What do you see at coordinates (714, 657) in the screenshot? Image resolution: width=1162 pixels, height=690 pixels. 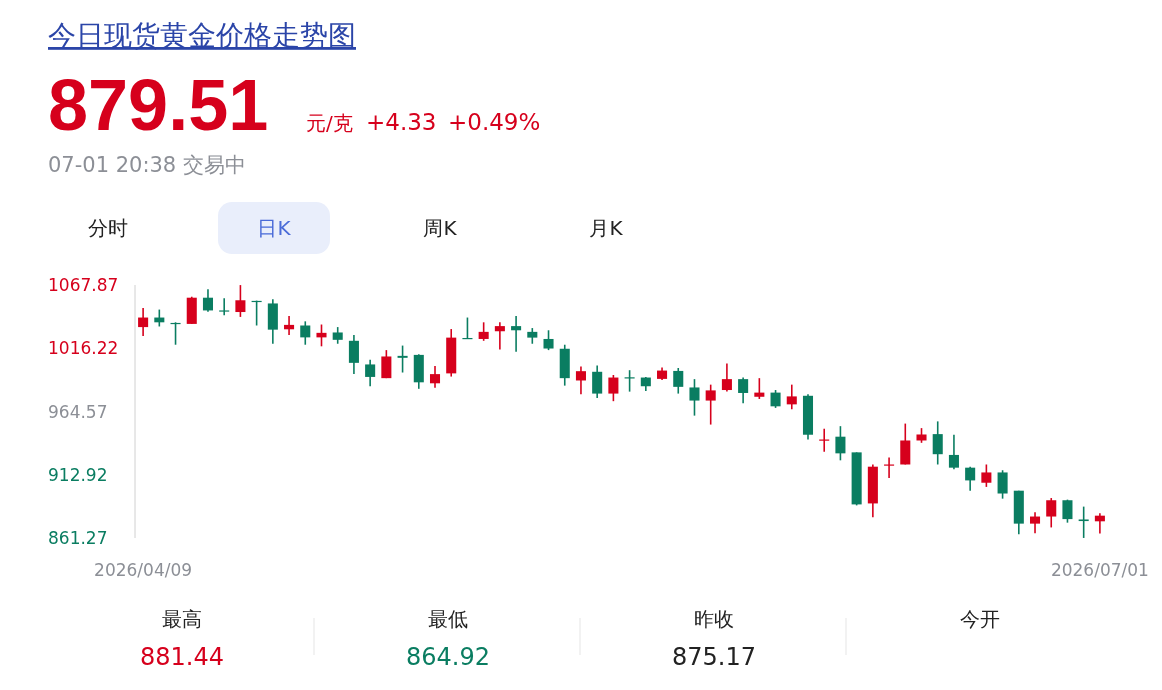 I see `text: 875.17` at bounding box center [714, 657].